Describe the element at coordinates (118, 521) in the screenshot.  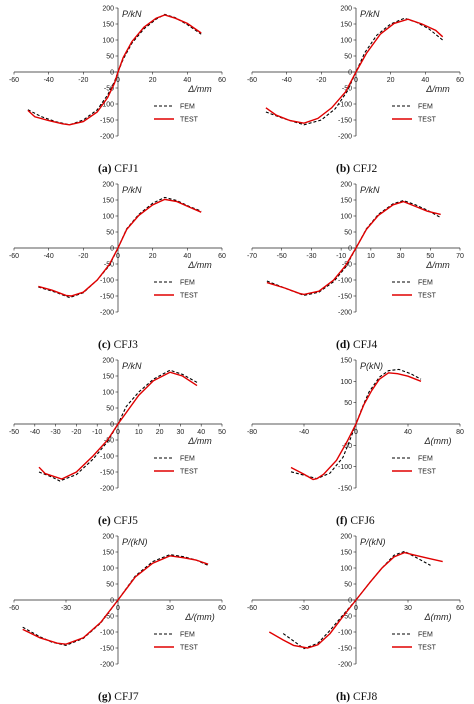
I see `panel-caption: (e) CFJ5` at that location.